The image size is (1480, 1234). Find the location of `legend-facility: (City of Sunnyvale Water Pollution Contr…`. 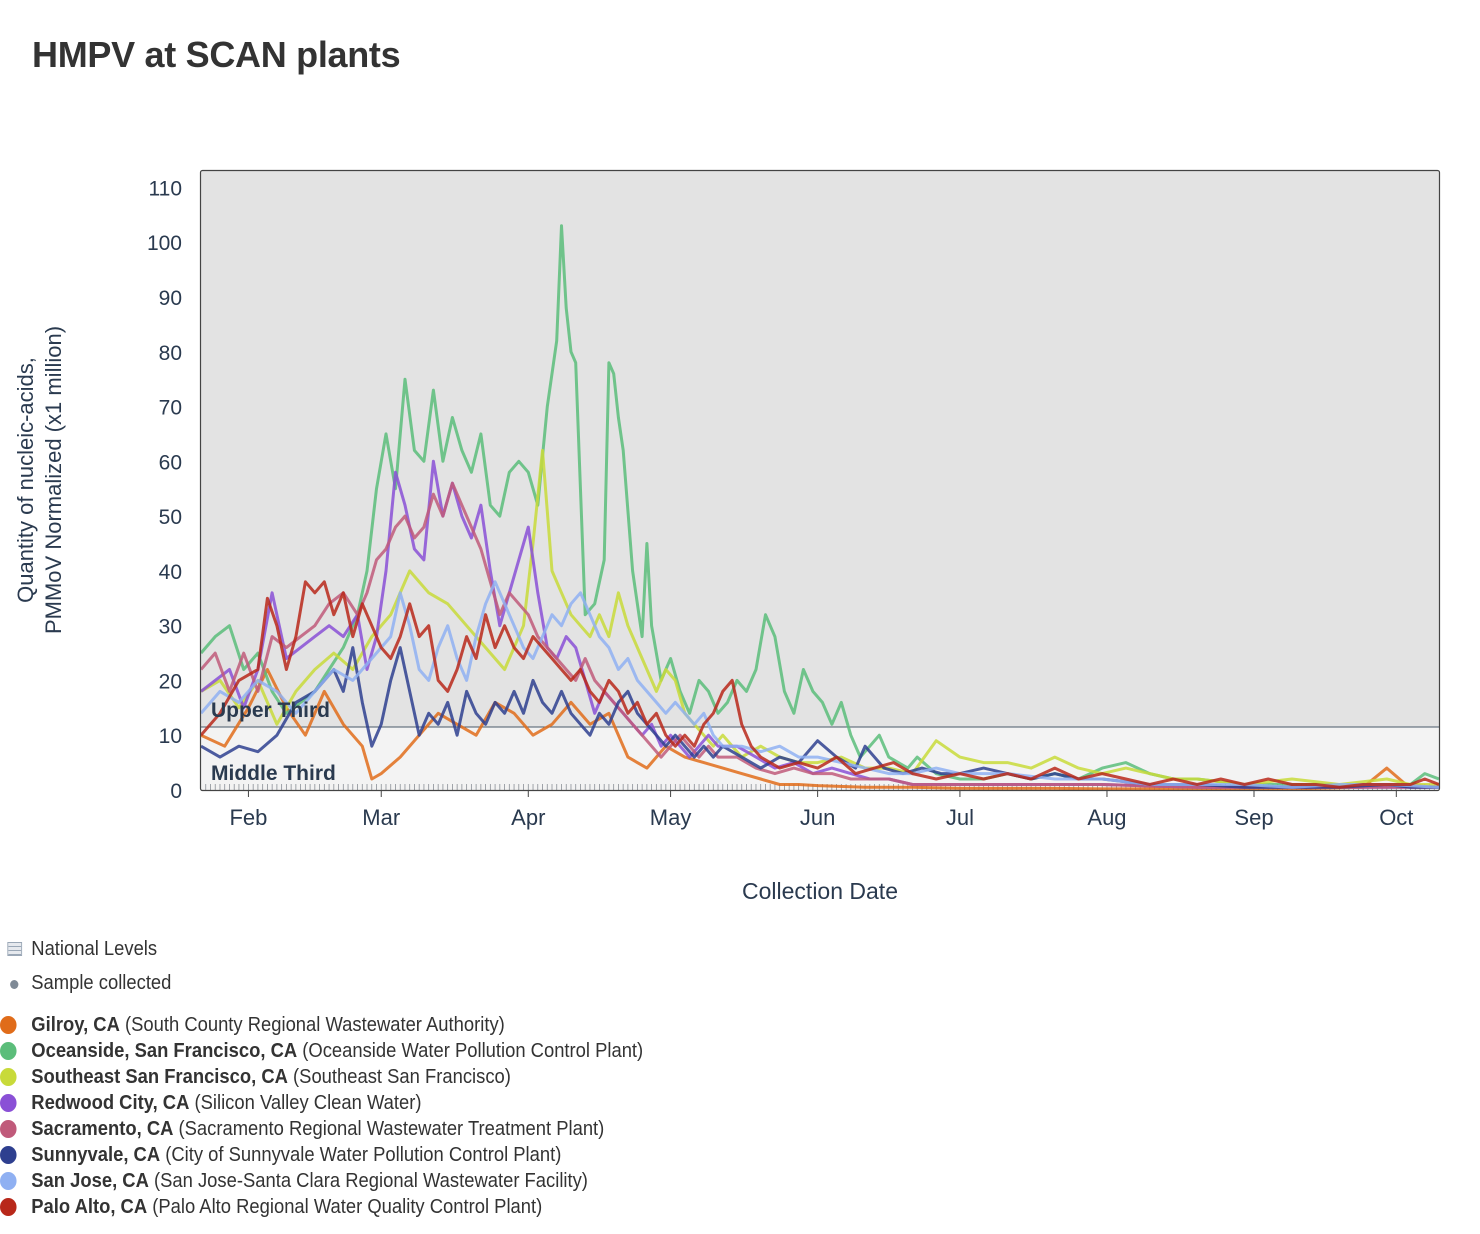

legend-facility: (City of Sunnyvale Water Pollution Contr… is located at coordinates (361, 1155).